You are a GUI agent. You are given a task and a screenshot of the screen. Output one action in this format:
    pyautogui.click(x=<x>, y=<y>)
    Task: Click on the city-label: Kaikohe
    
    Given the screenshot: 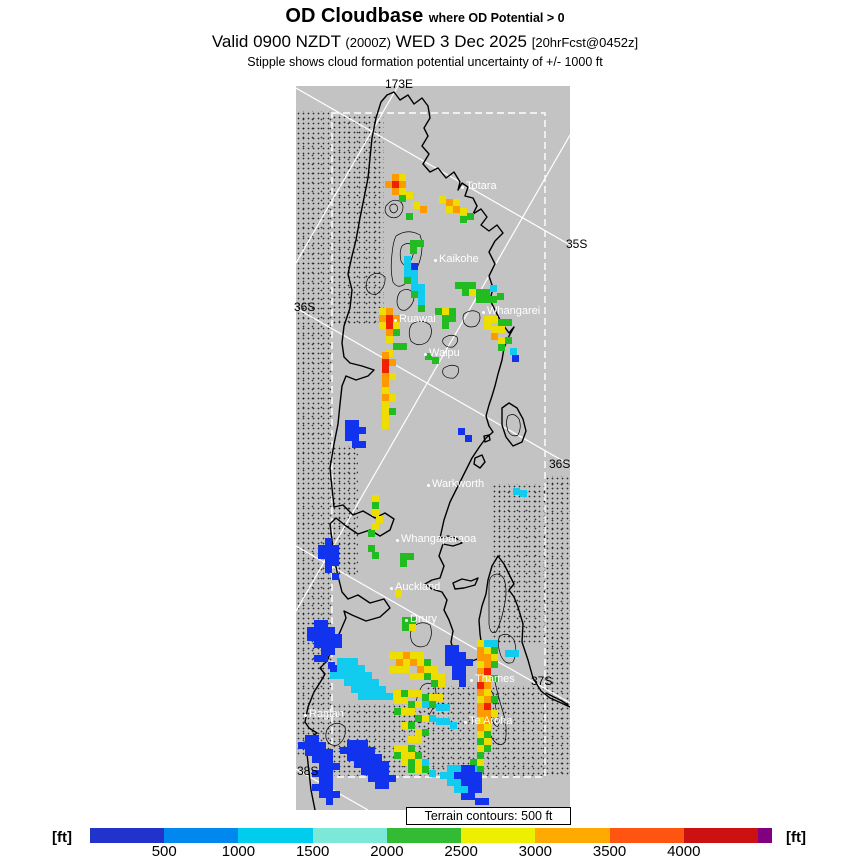 What is the action you would take?
    pyautogui.click(x=459, y=259)
    